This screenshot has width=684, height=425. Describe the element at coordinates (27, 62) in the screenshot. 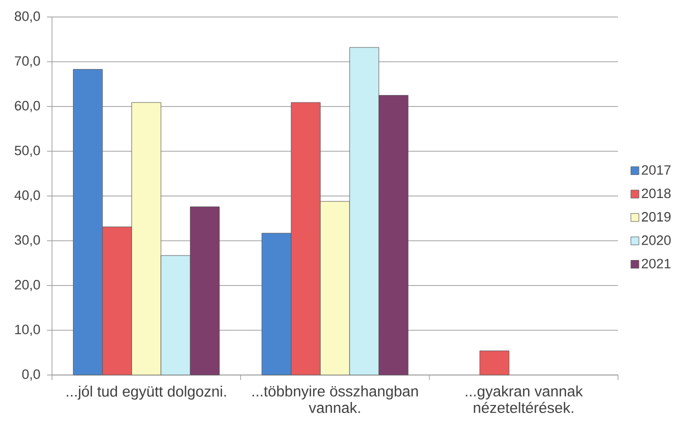

I see `y-tick-label: 70,0` at that location.